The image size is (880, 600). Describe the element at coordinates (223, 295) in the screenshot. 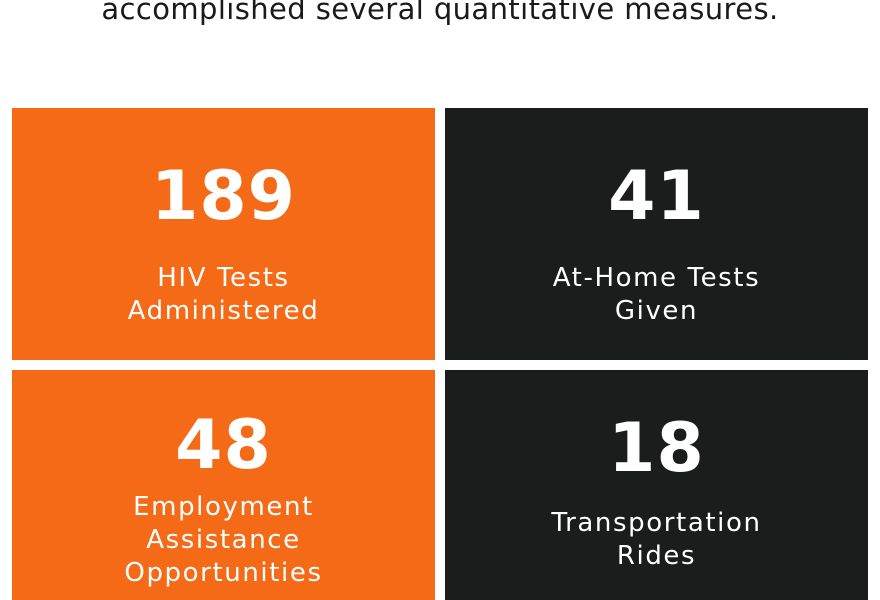

I see `stat-label: HIV Tests Administered` at that location.